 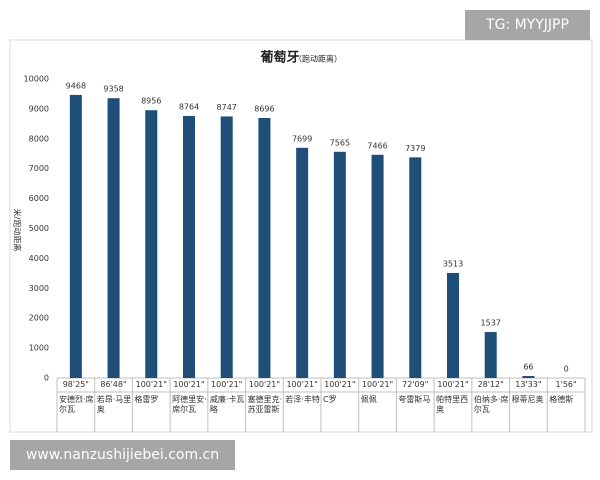 I want to click on chart-title: 葡萄牙, so click(x=279, y=58).